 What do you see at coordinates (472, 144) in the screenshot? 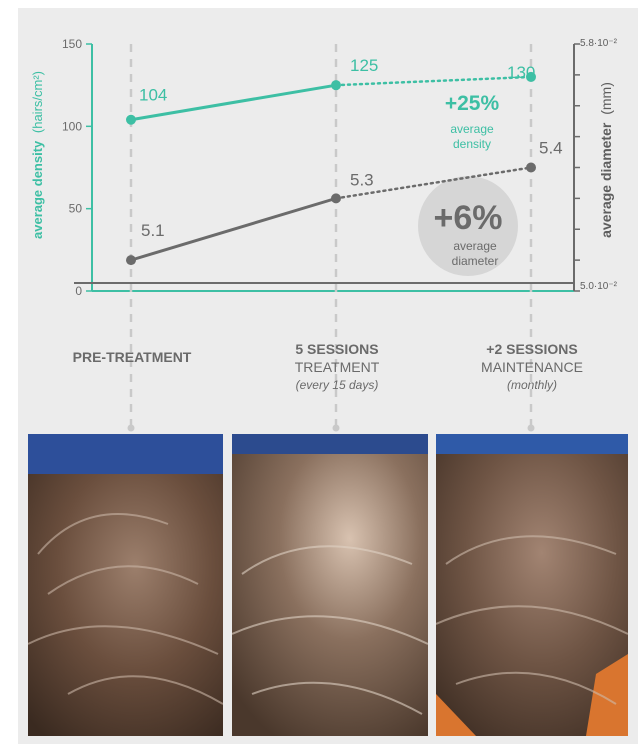
I see `density-change-line2: density` at bounding box center [472, 144].